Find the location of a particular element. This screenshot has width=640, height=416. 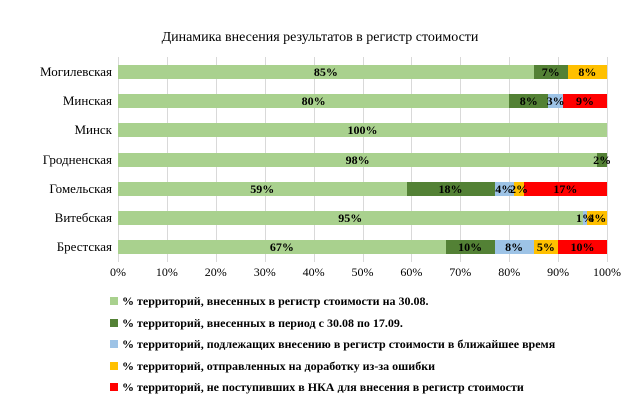

bar-segment: 7% is located at coordinates (550, 71).